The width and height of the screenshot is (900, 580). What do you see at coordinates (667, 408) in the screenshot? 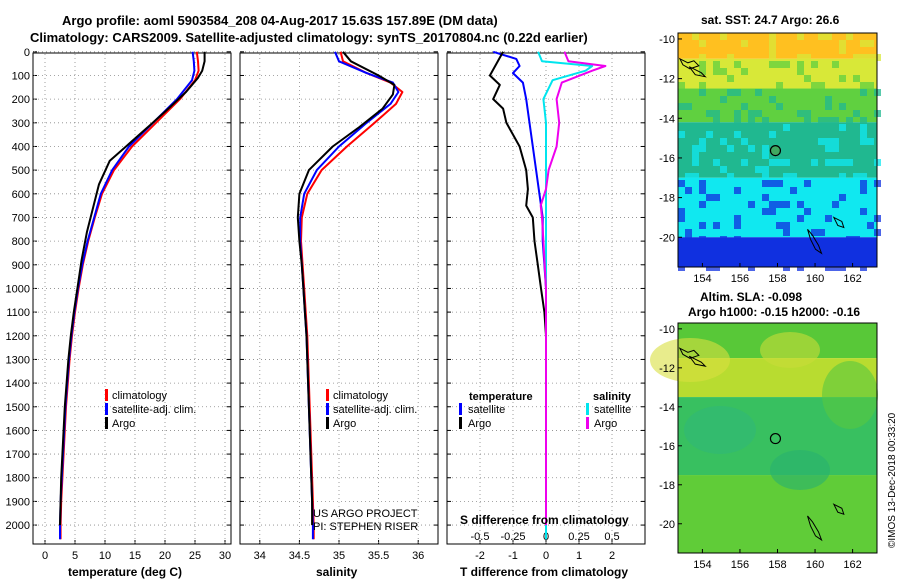
I see `map-y-tick-label: -14` at bounding box center [667, 408].